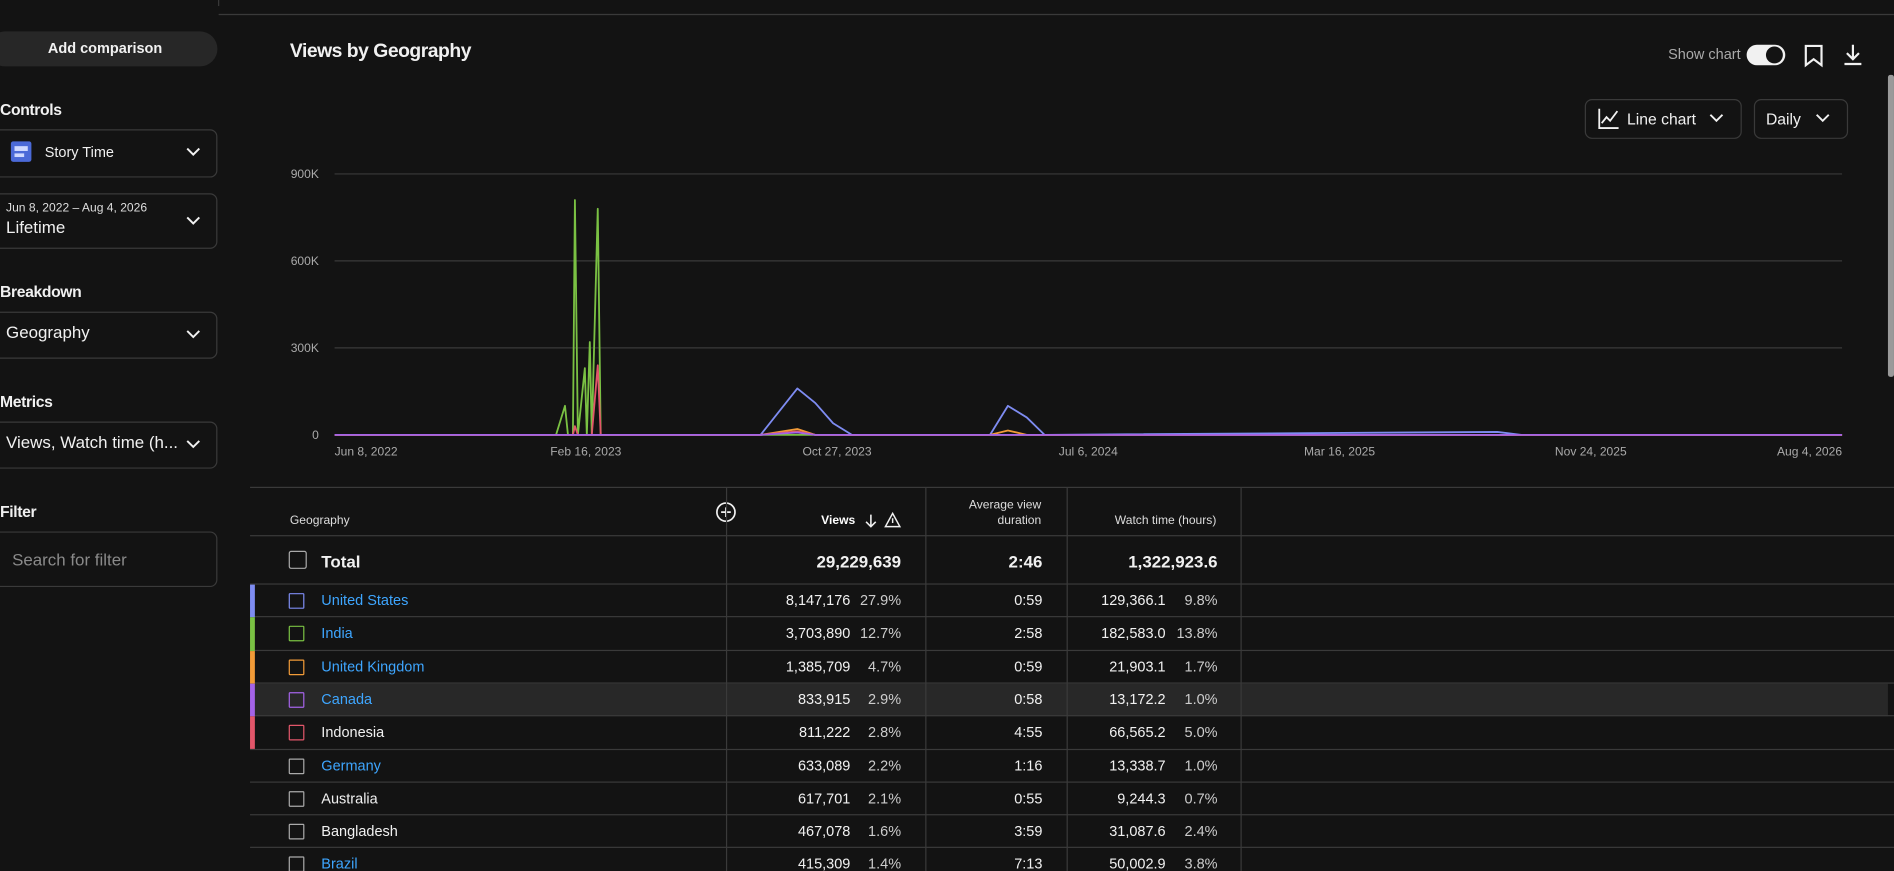 The width and height of the screenshot is (1894, 871). What do you see at coordinates (1028, 831) in the screenshot?
I see `row-avd: 3:59` at bounding box center [1028, 831].